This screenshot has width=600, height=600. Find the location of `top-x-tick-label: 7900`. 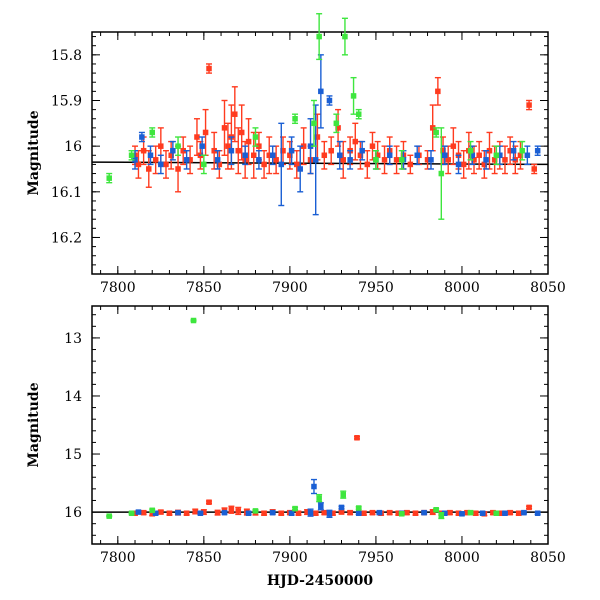

top-x-tick-label: 7900 is located at coordinates (290, 288).